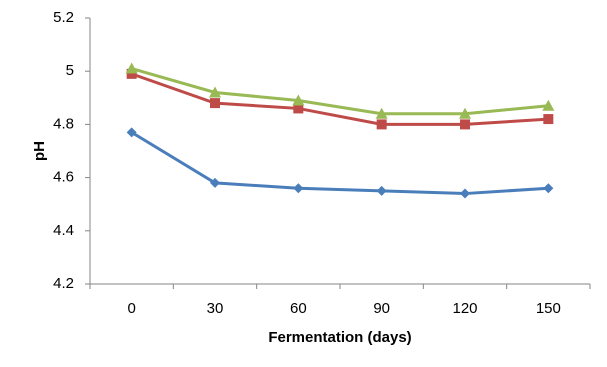  I want to click on y-tick-label: 4.8, so click(63, 123).